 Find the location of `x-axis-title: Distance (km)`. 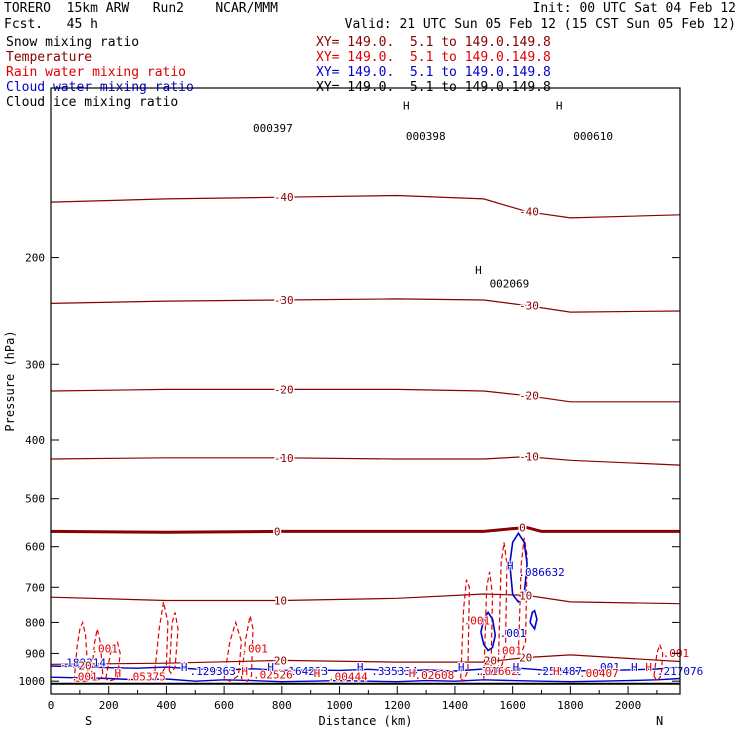

x-axis-title: Distance (km) is located at coordinates (366, 721).